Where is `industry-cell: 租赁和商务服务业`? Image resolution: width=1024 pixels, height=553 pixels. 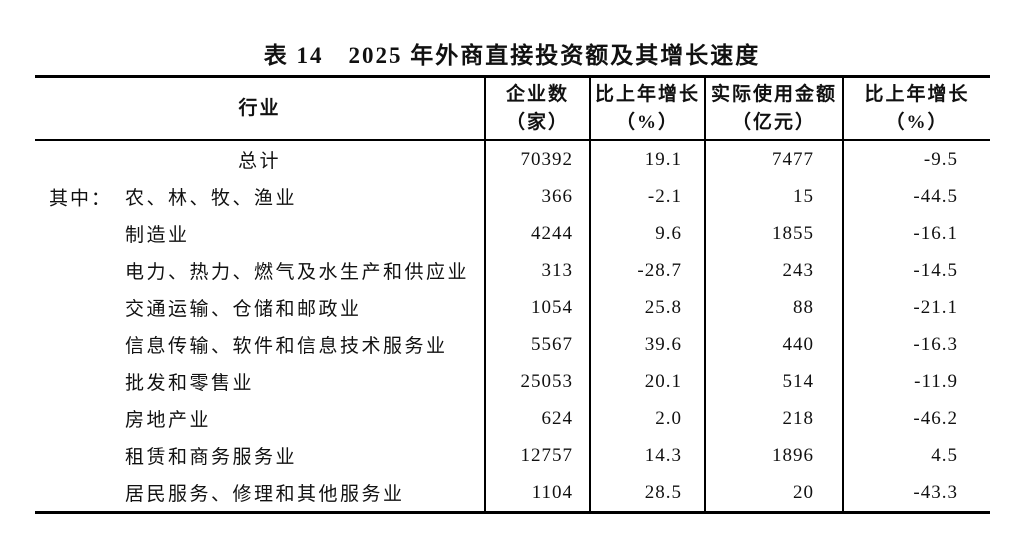 industry-cell: 租赁和商务服务业 is located at coordinates (260, 455).